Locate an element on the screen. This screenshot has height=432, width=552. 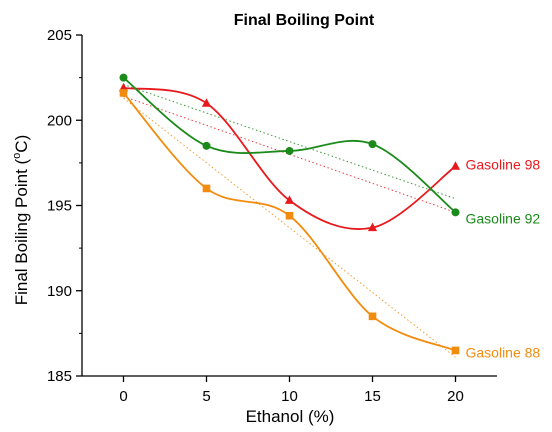
y-tick-label: 195 is located at coordinates (59, 206).